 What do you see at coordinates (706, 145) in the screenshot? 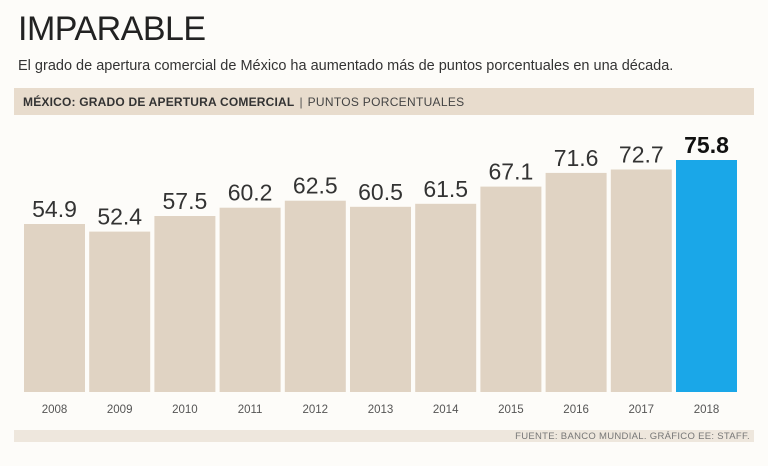
I see `data-label-2018: 75.8` at bounding box center [706, 145].